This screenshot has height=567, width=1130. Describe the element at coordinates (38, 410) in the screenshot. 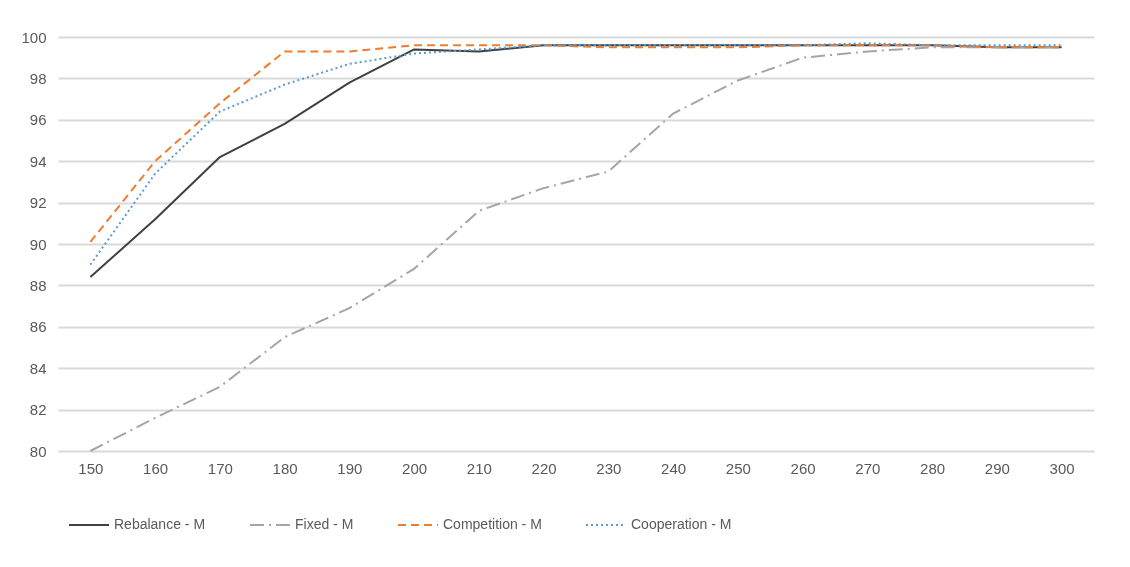

I see `y-tick-label: 82` at that location.